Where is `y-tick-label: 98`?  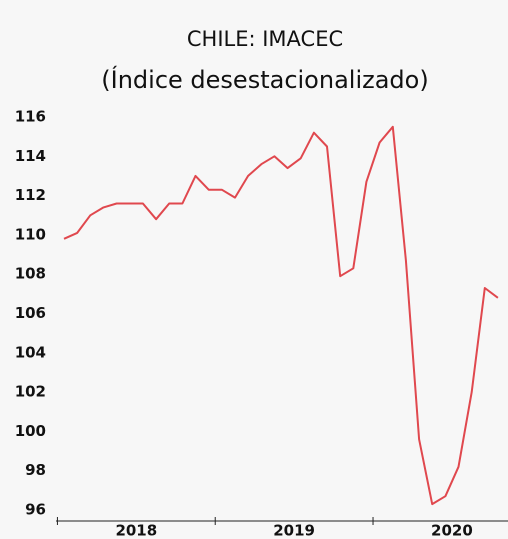
y-tick-label: 98 is located at coordinates (35, 470).